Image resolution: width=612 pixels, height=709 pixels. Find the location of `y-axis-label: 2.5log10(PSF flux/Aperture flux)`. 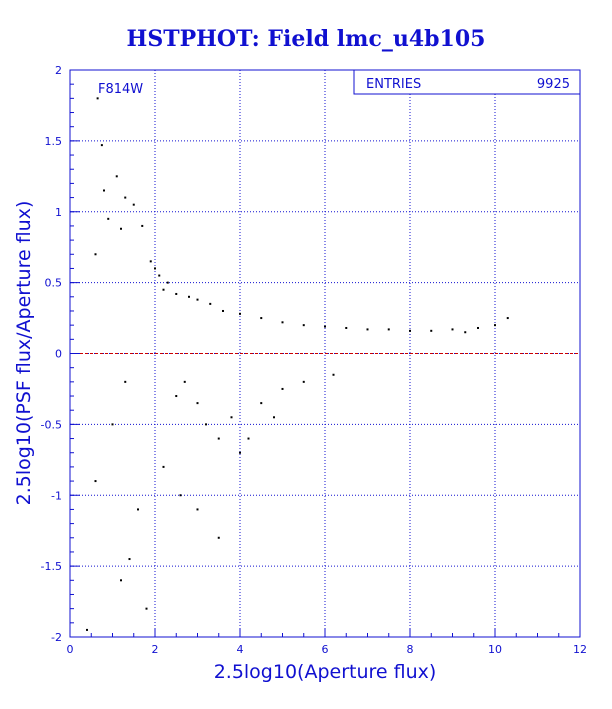

y-axis-label: 2.5log10(PSF flux/Aperture flux) is located at coordinates (24, 353).